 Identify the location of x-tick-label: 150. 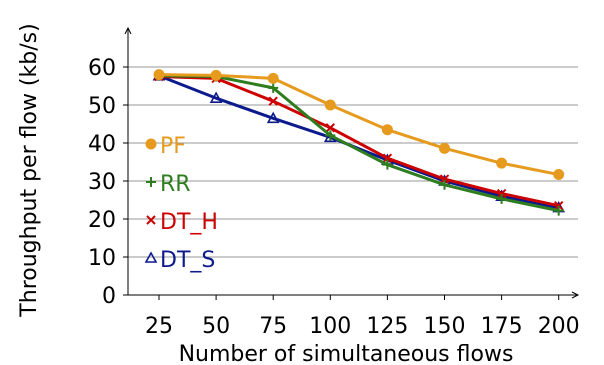
(445, 326).